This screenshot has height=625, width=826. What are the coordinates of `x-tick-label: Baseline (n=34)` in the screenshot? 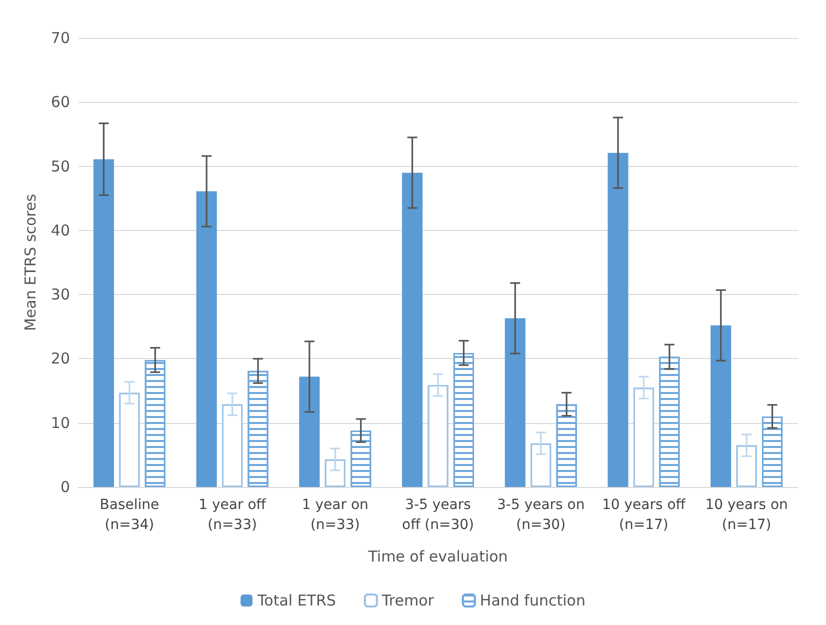 It's located at (130, 515).